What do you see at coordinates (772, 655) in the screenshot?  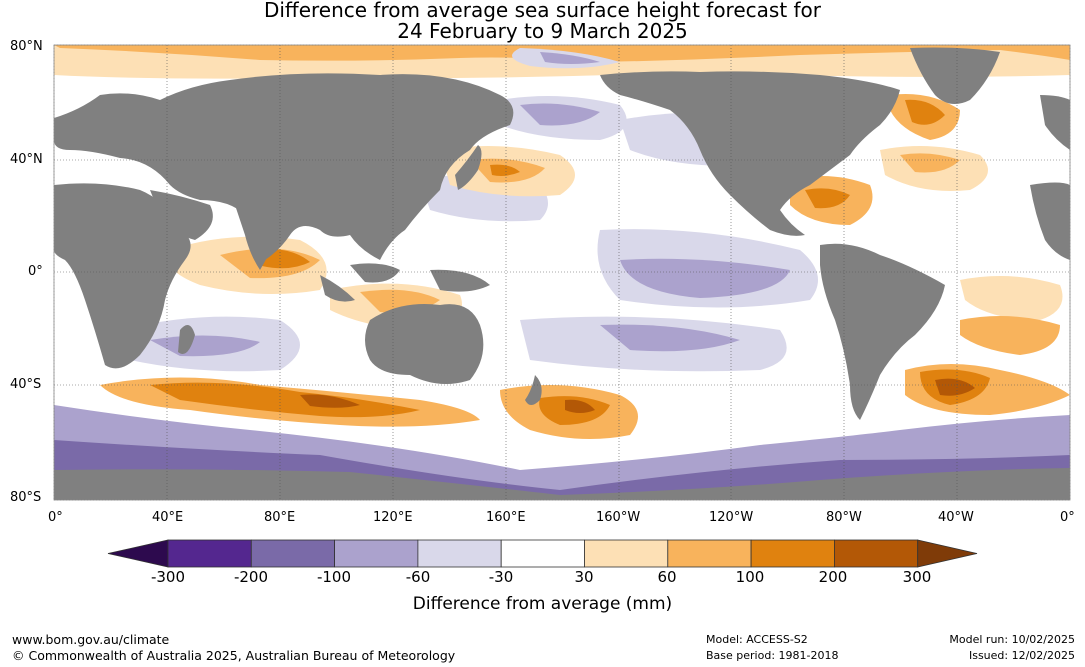 I see `footer-base-period: Base period: 1981-2018` at bounding box center [772, 655].